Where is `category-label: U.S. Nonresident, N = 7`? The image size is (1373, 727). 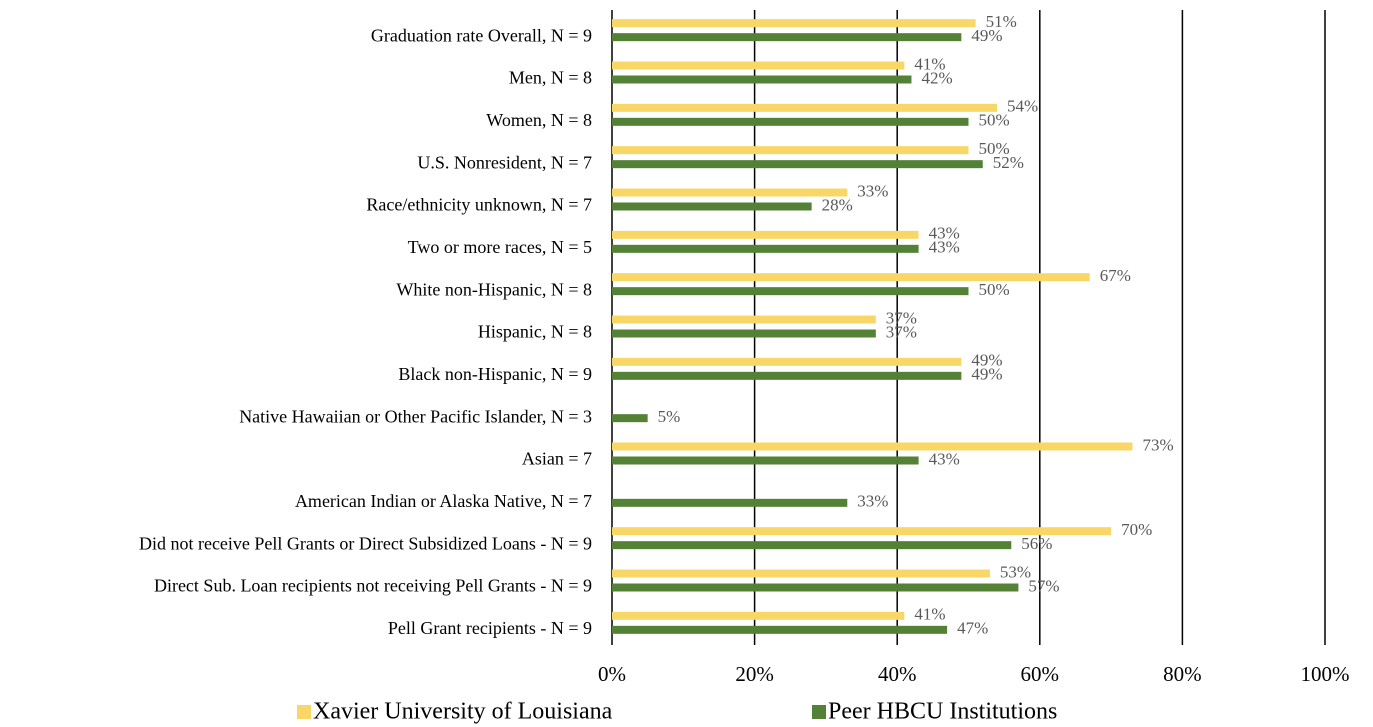 category-label: U.S. Nonresident, N = 7 is located at coordinates (504, 162).